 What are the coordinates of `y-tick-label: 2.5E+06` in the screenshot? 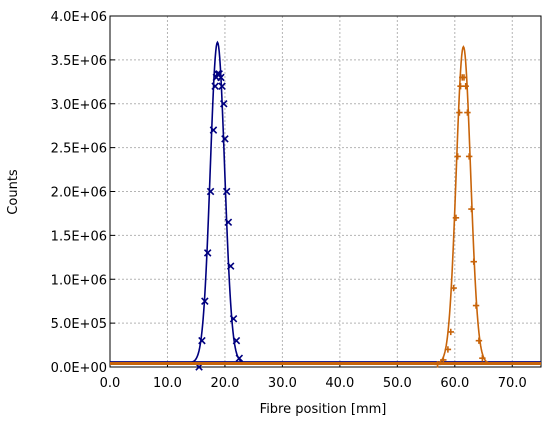 It's located at (79, 149).